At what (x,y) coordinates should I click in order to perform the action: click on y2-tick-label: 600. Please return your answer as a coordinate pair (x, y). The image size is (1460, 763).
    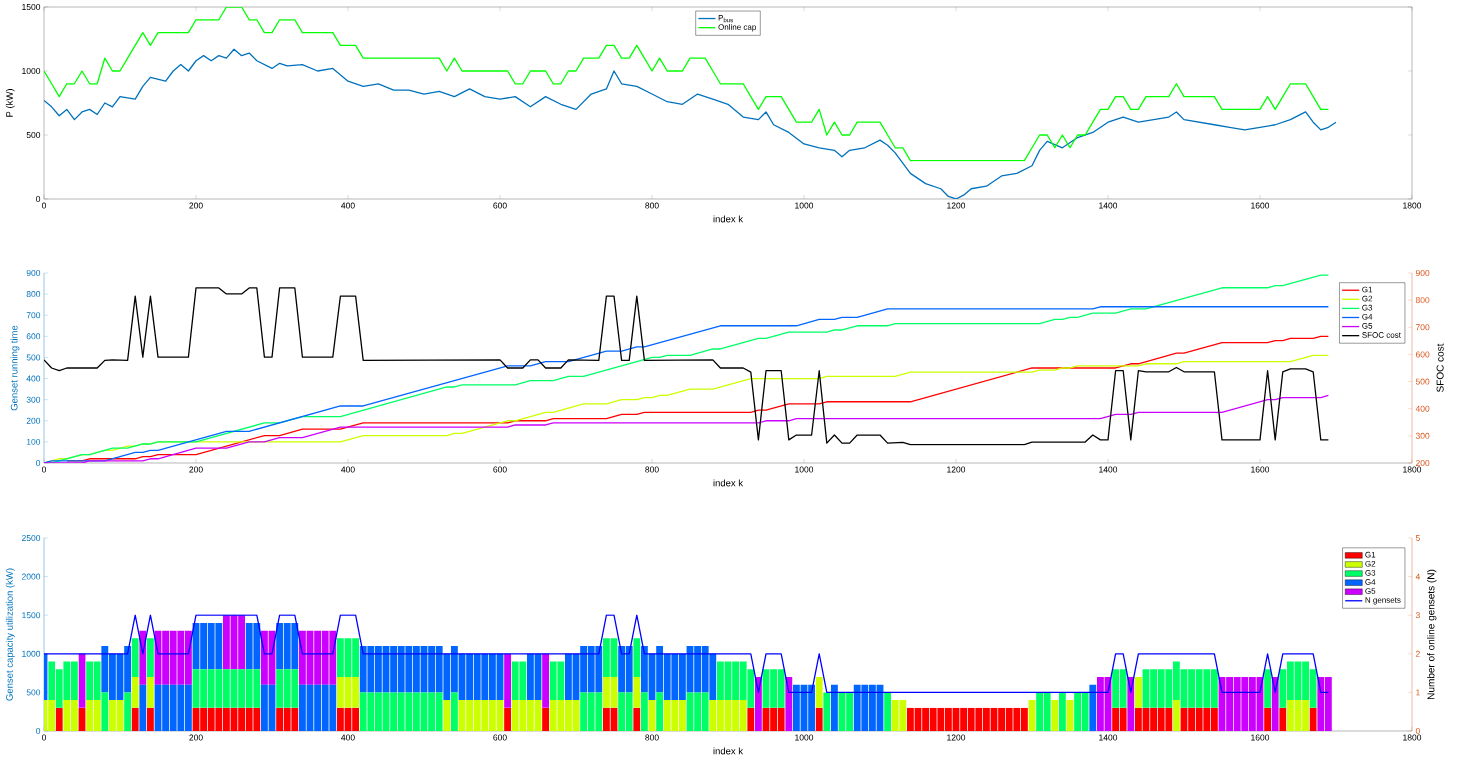
    Looking at the image, I should click on (1422, 354).